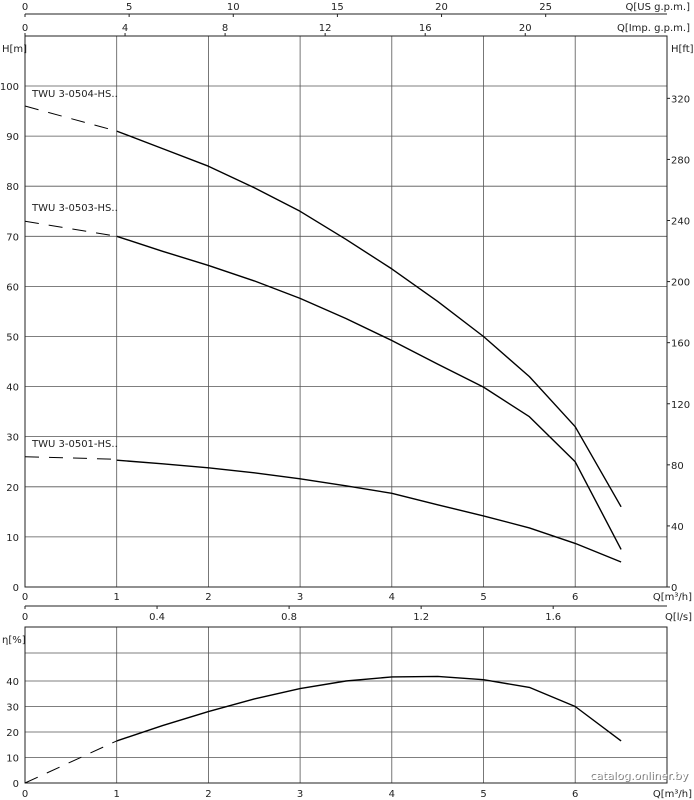  I want to click on ls-tick-label: 1.6, so click(553, 617).